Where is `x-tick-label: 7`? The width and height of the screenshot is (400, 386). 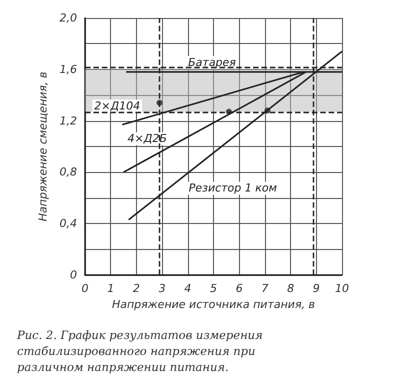 x-tick-label: 7 is located at coordinates (264, 288).